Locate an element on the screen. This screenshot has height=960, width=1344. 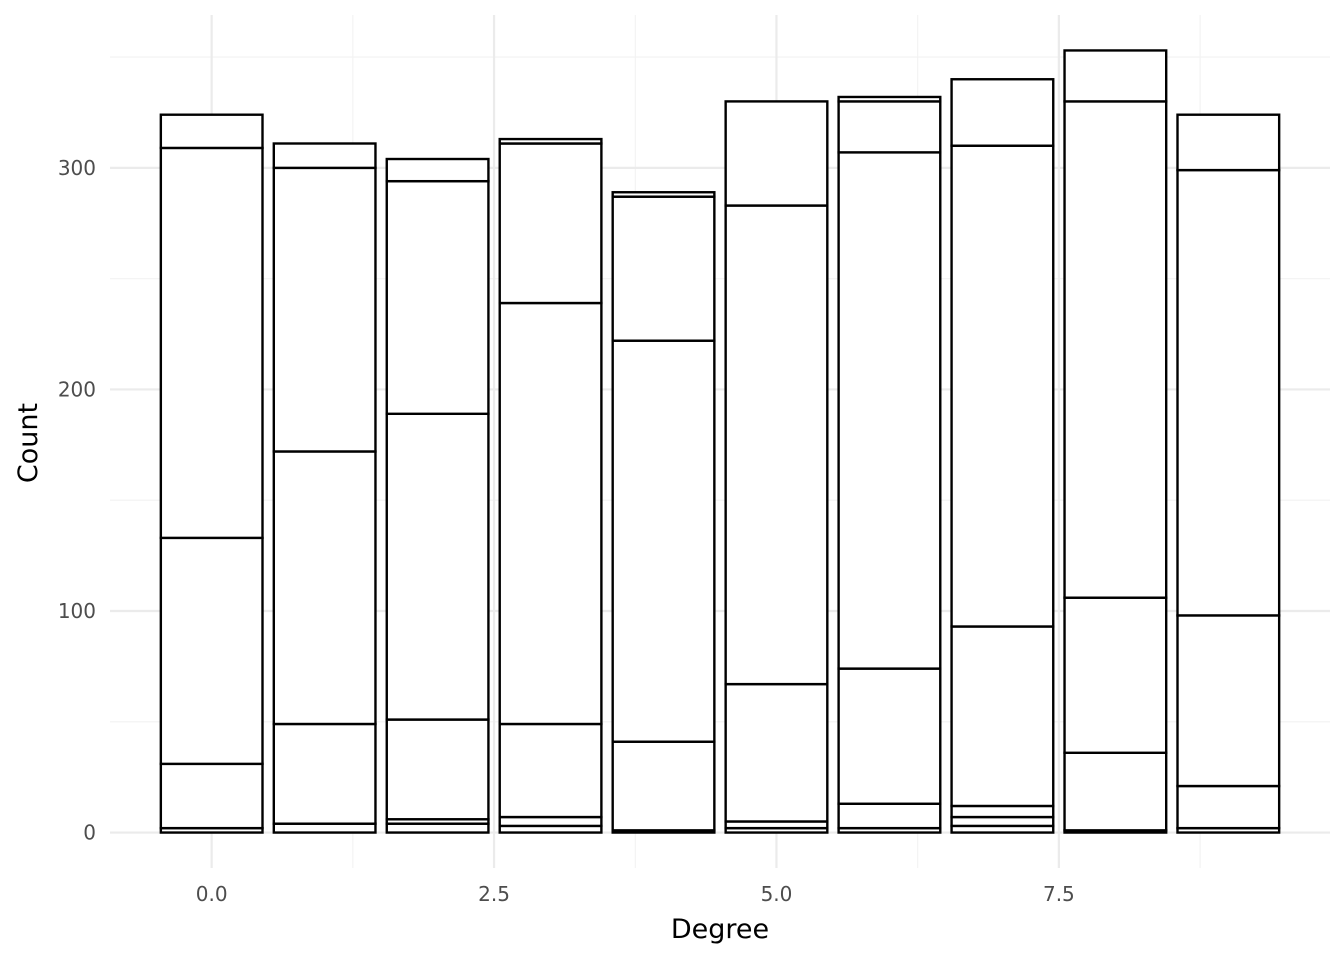
x-tick-labels: 0.0 2.5 5.0 7.5 is located at coordinates (635, 894).